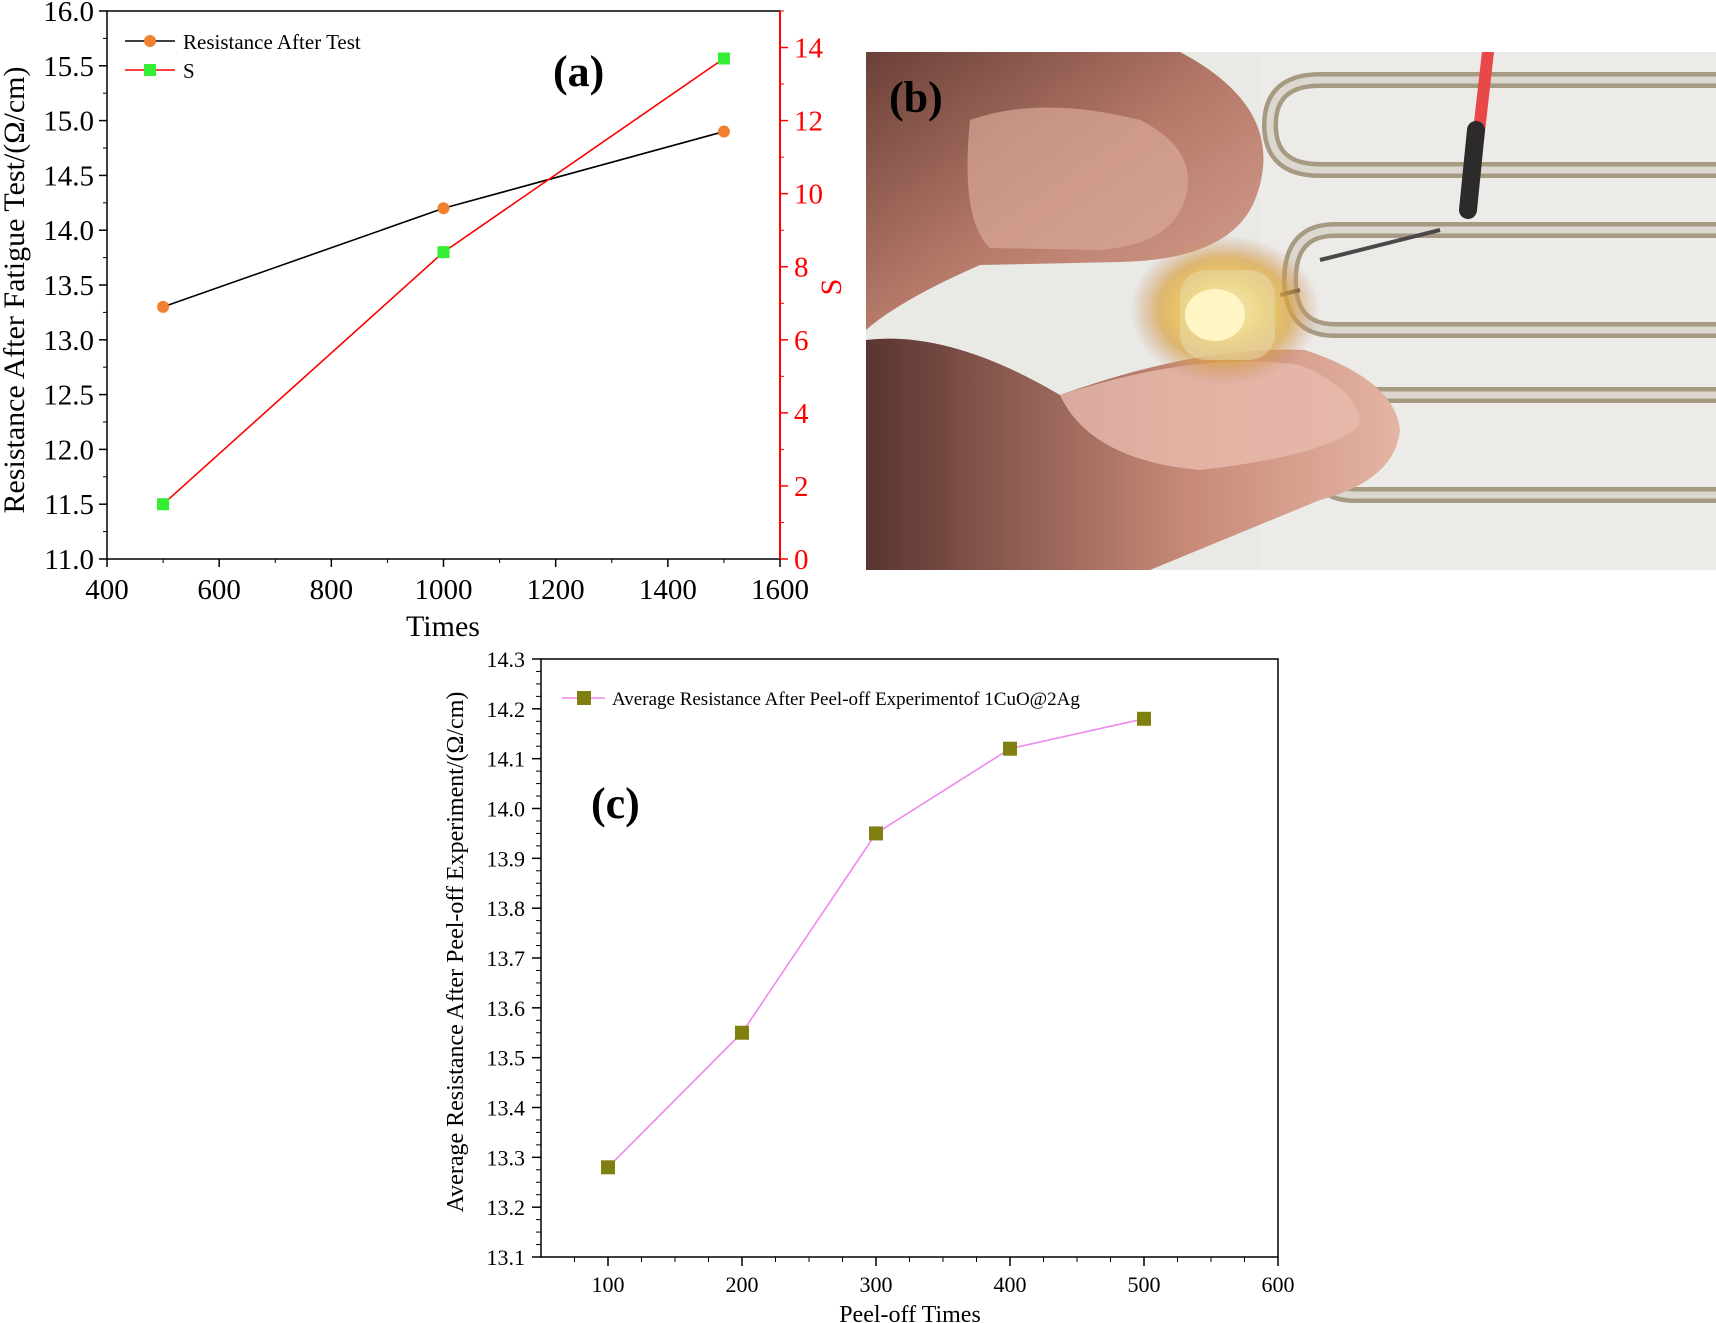  I want to click on legend-s-label: S, so click(189, 71).